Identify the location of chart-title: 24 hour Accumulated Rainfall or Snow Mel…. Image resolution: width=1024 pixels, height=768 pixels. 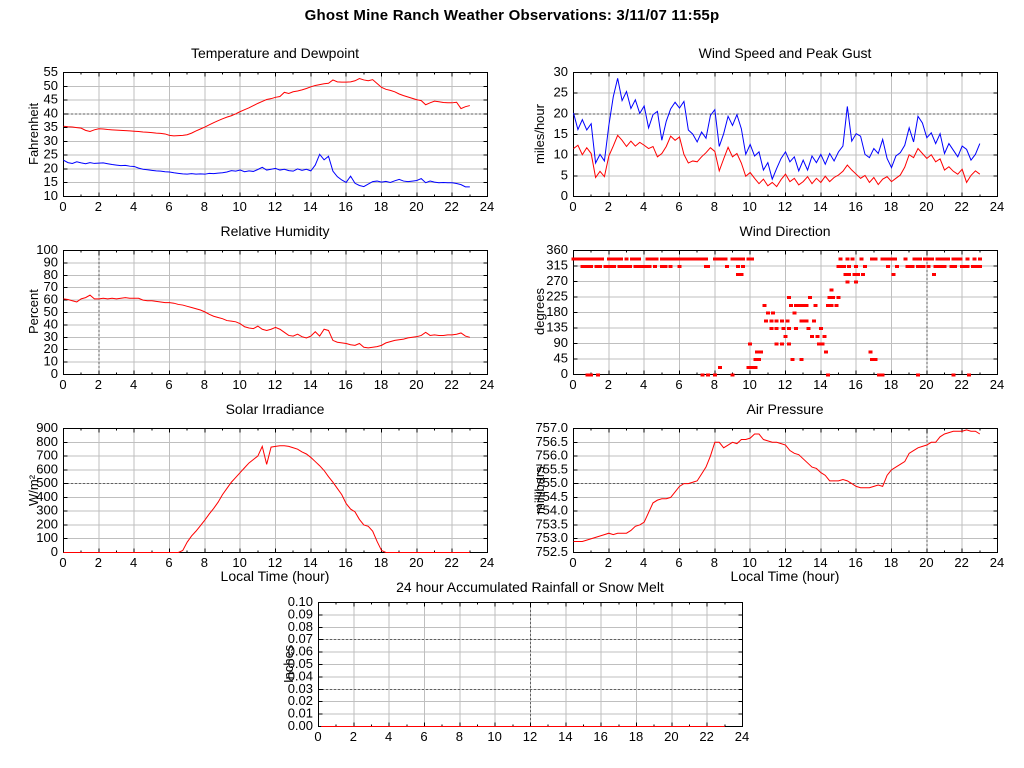
(530, 587).